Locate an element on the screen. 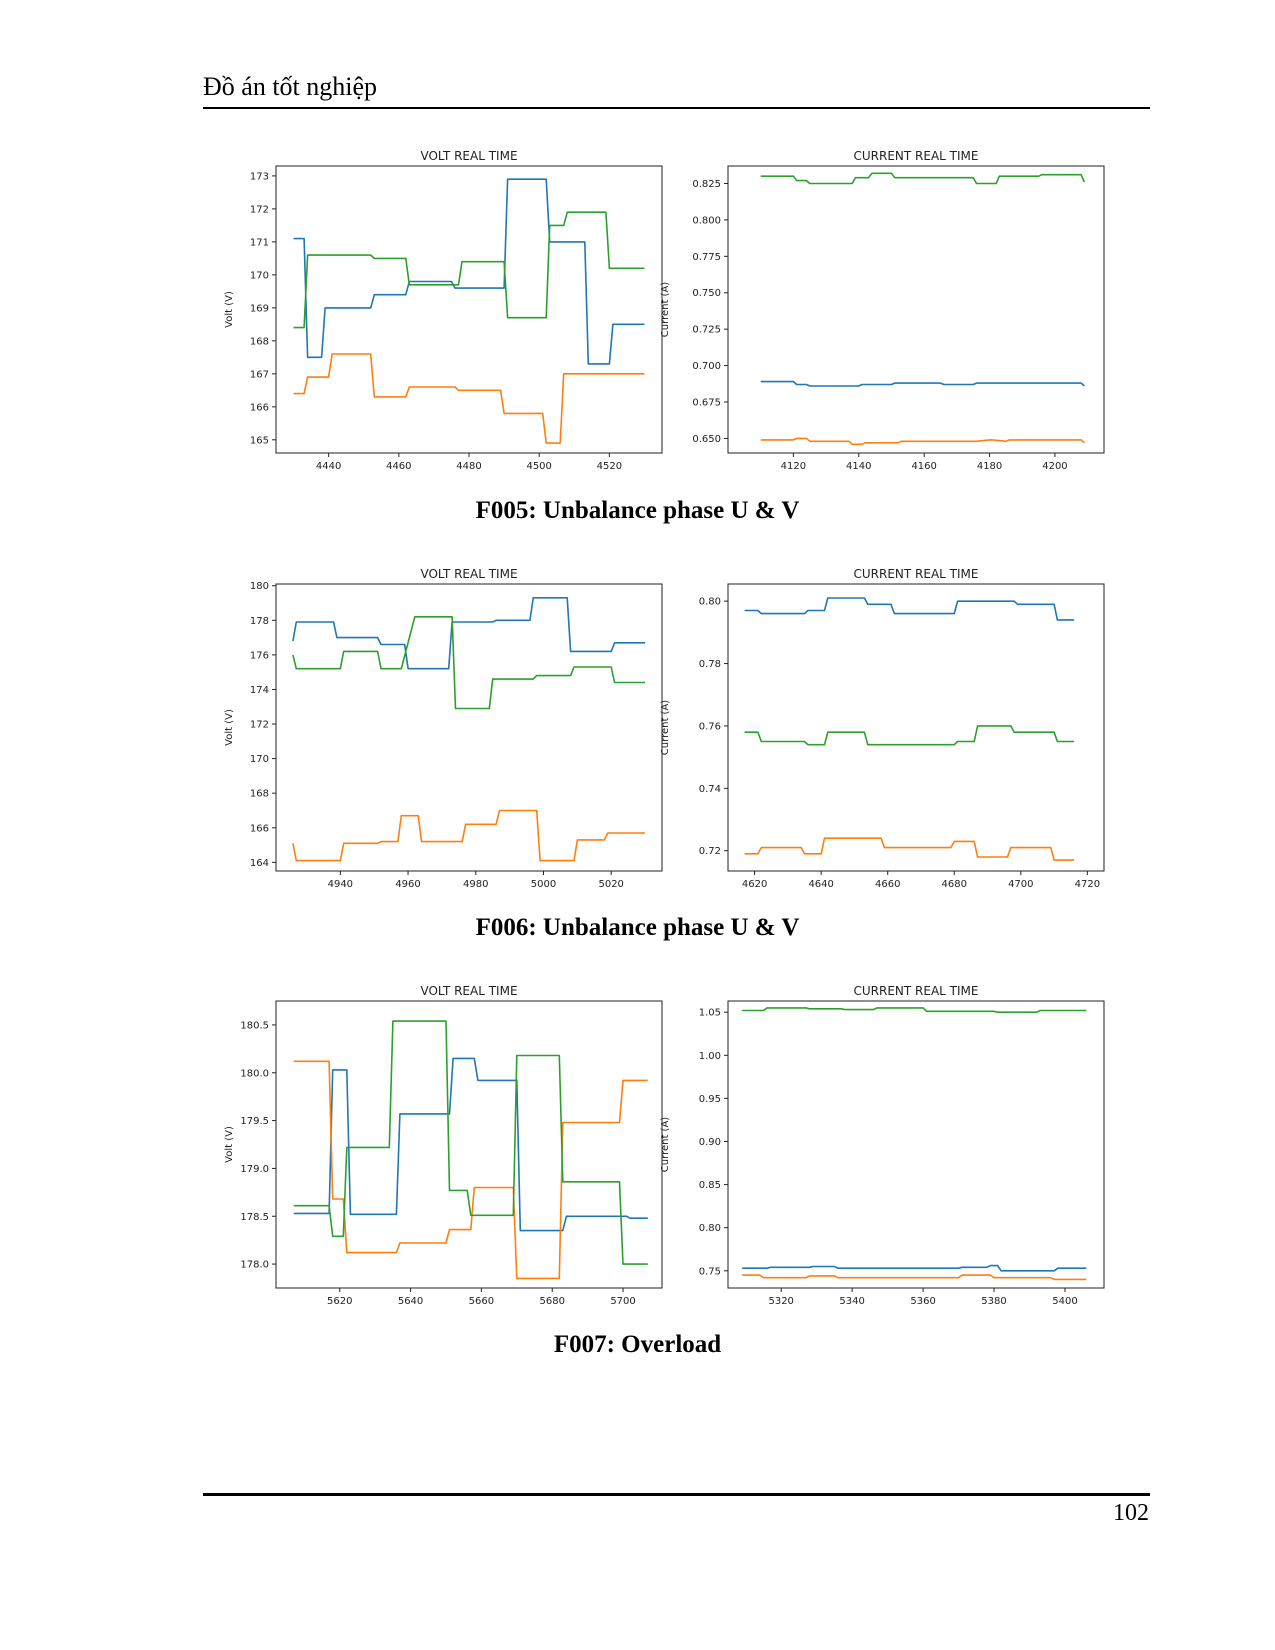 Image resolution: width=1275 pixels, height=1650 pixels. figure-caption-f007: F007: Overload is located at coordinates (637, 1344).